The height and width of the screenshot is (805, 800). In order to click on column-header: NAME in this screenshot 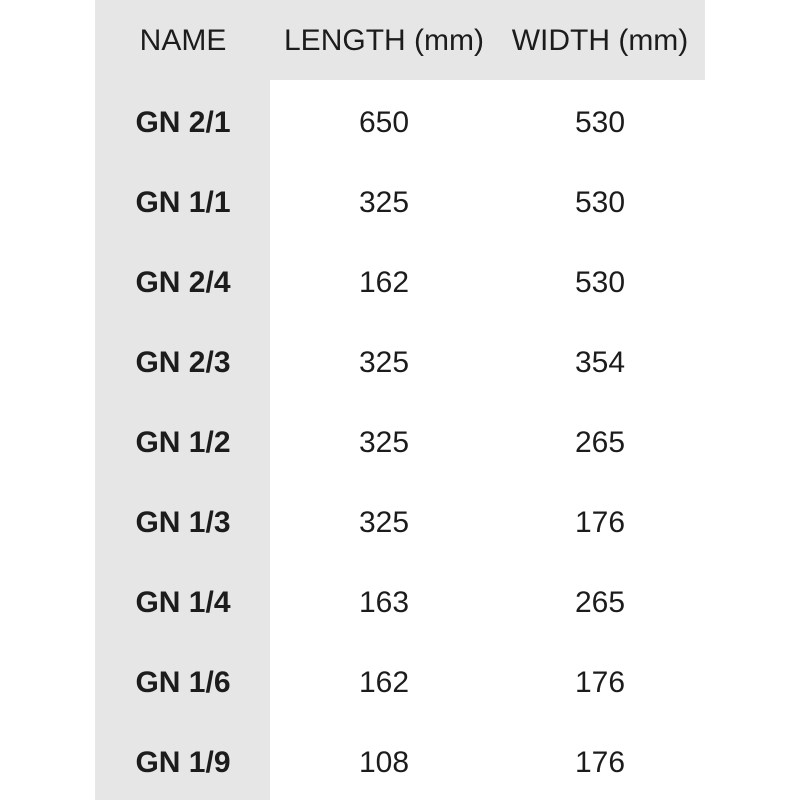, I will do `click(183, 40)`.